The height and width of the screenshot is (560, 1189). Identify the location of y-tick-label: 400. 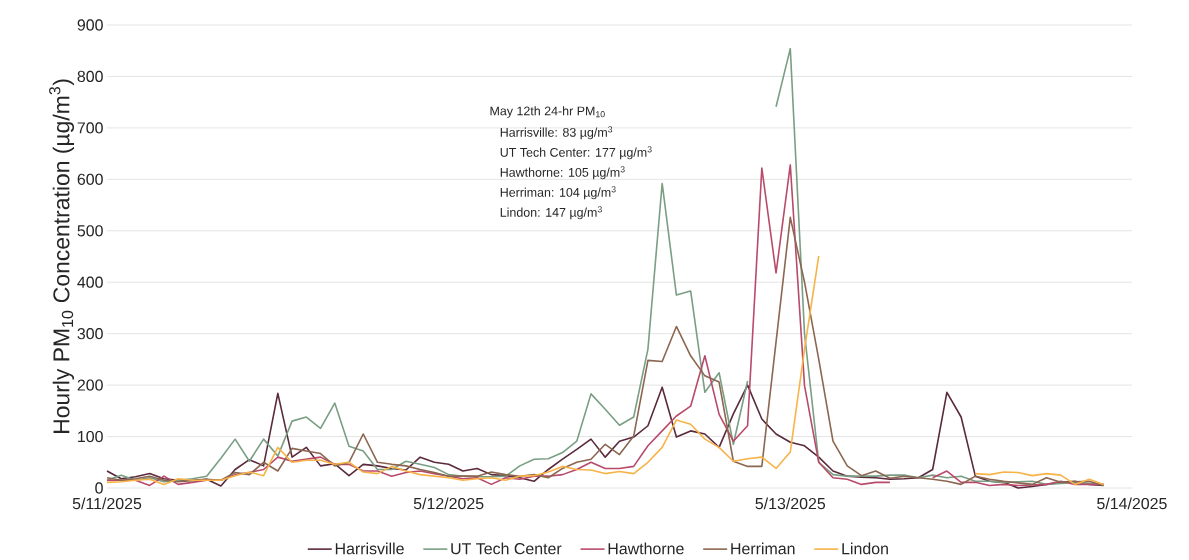
(90, 282).